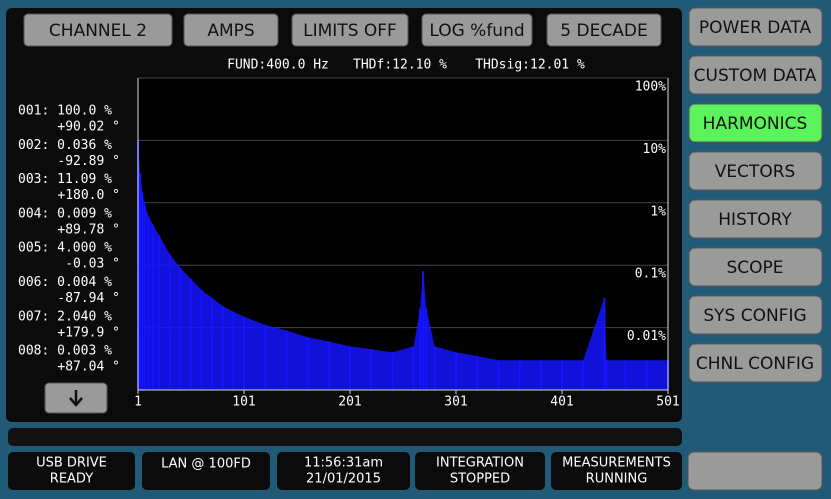 Image resolution: width=831 pixels, height=499 pixels. I want to click on x-tick-label: 201, so click(349, 402).